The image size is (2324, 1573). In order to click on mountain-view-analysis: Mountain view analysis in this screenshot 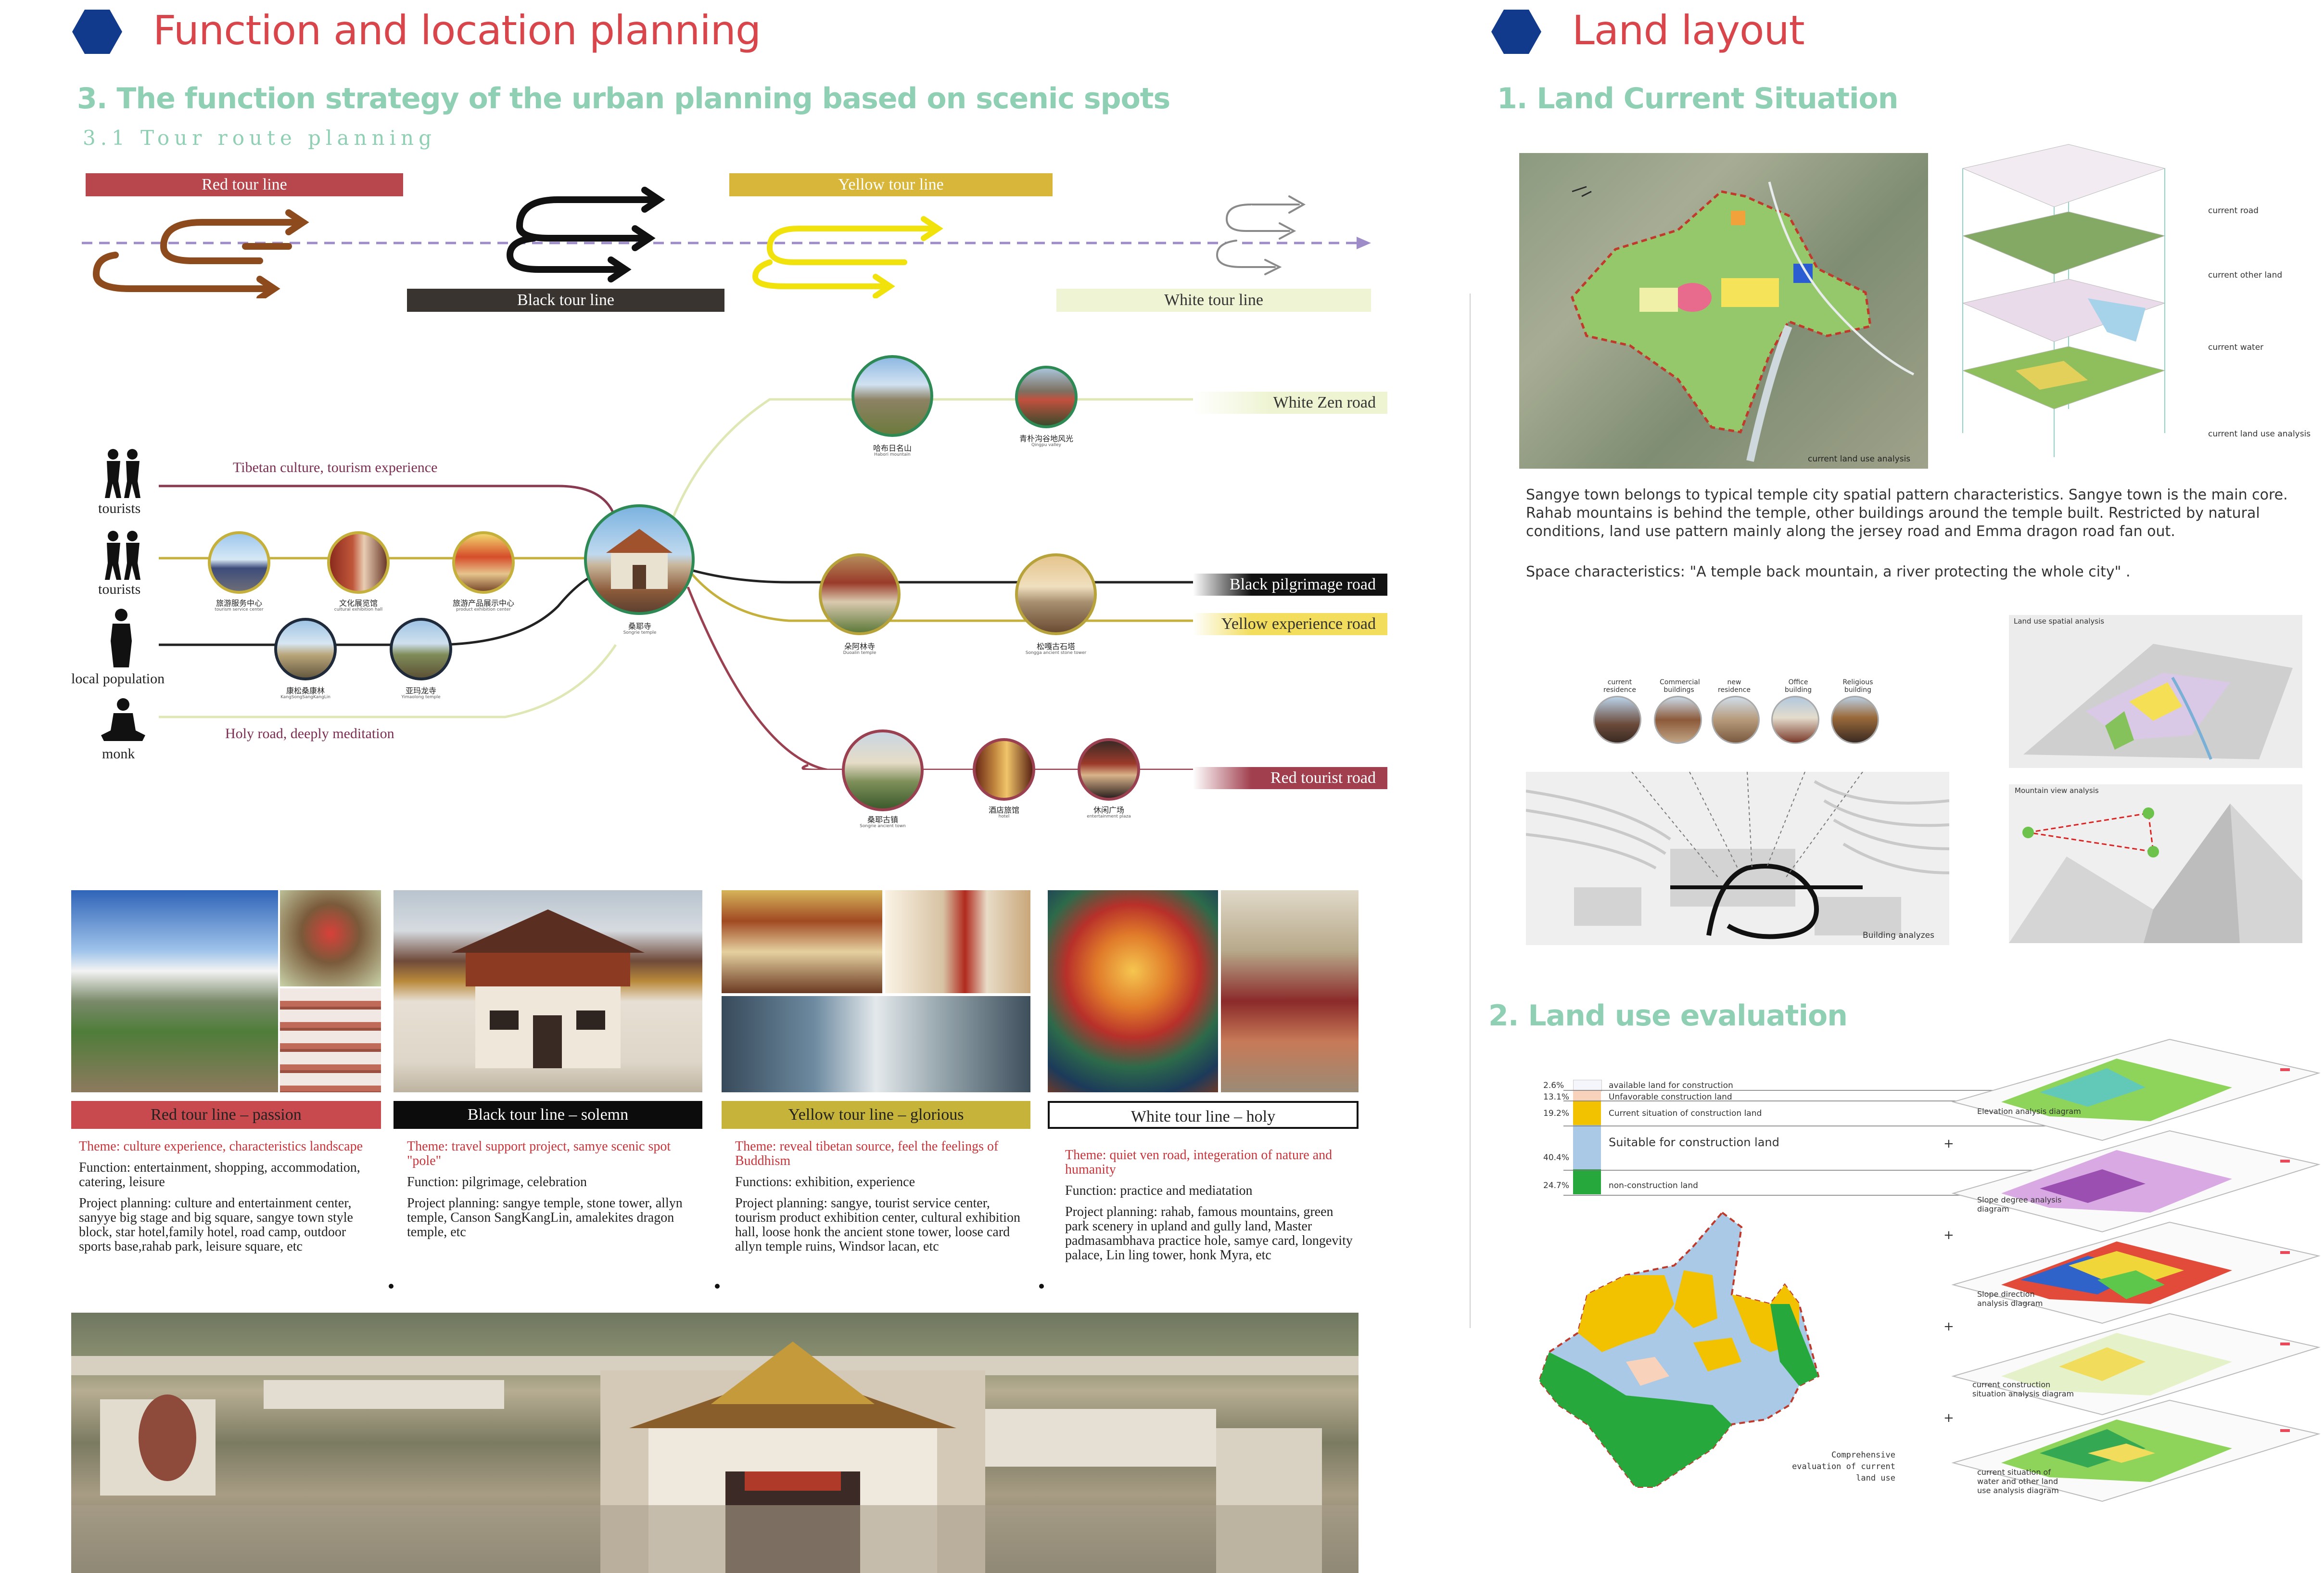, I will do `click(2155, 863)`.